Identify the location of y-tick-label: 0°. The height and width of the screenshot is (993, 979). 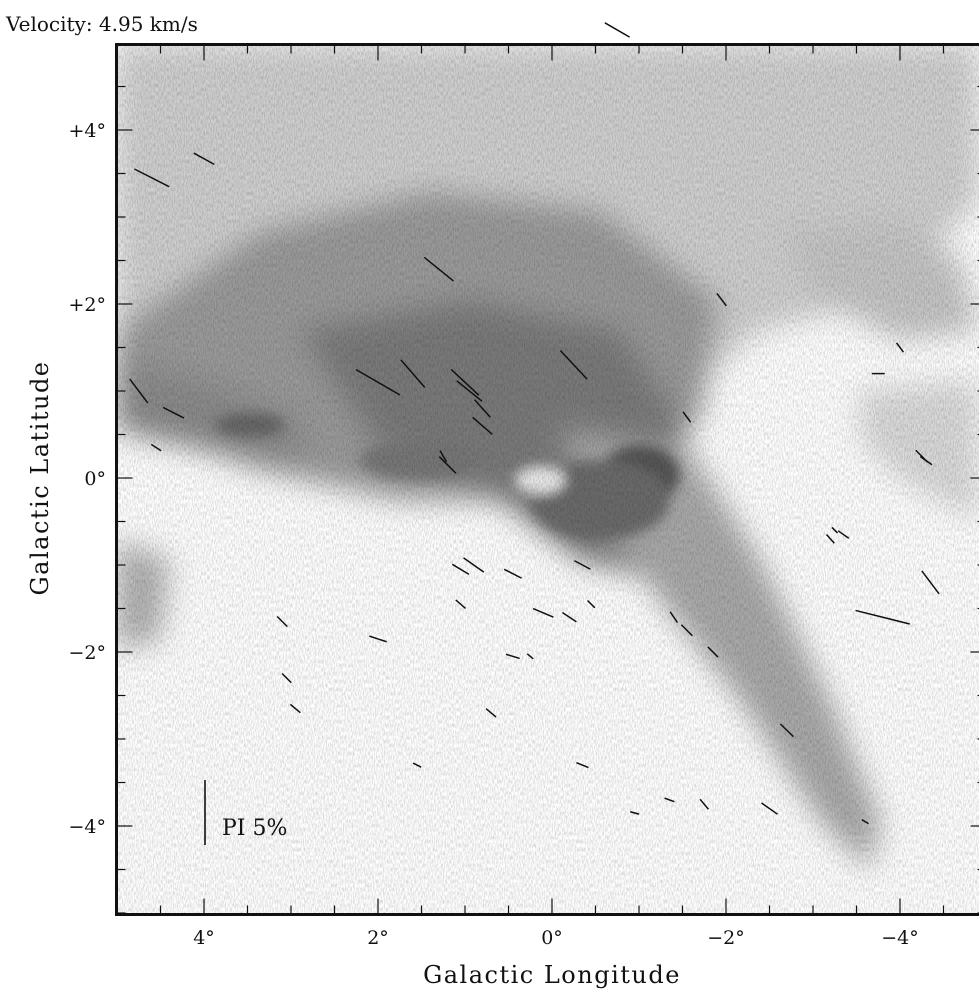
(95, 479).